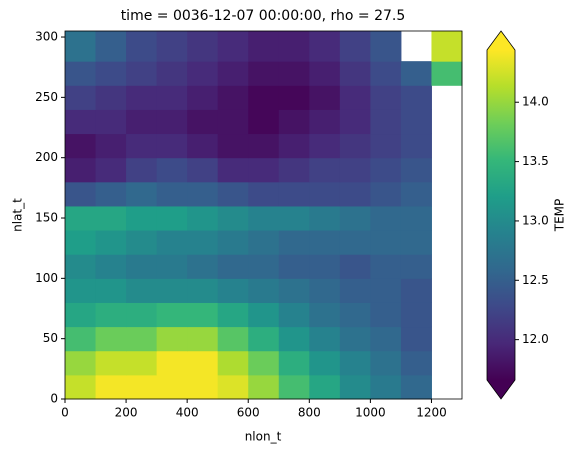  I want to click on y-tick-label: 200, so click(46, 157).